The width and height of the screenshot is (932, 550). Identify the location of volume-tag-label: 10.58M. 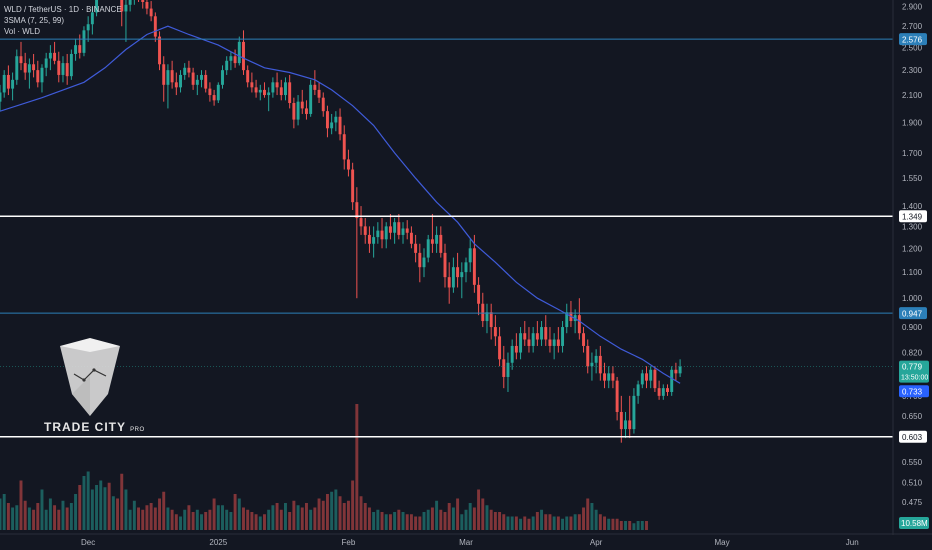
(914, 523).